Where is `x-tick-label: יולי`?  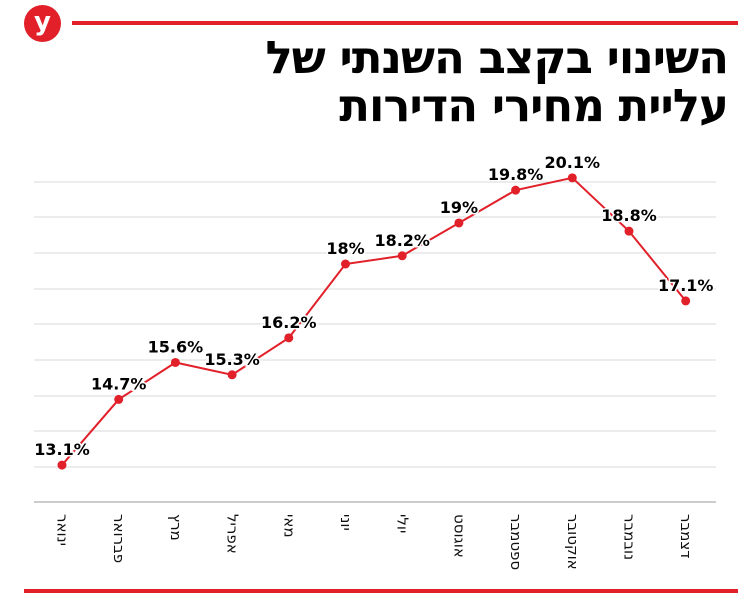 x-tick-label: יולי is located at coordinates (403, 523).